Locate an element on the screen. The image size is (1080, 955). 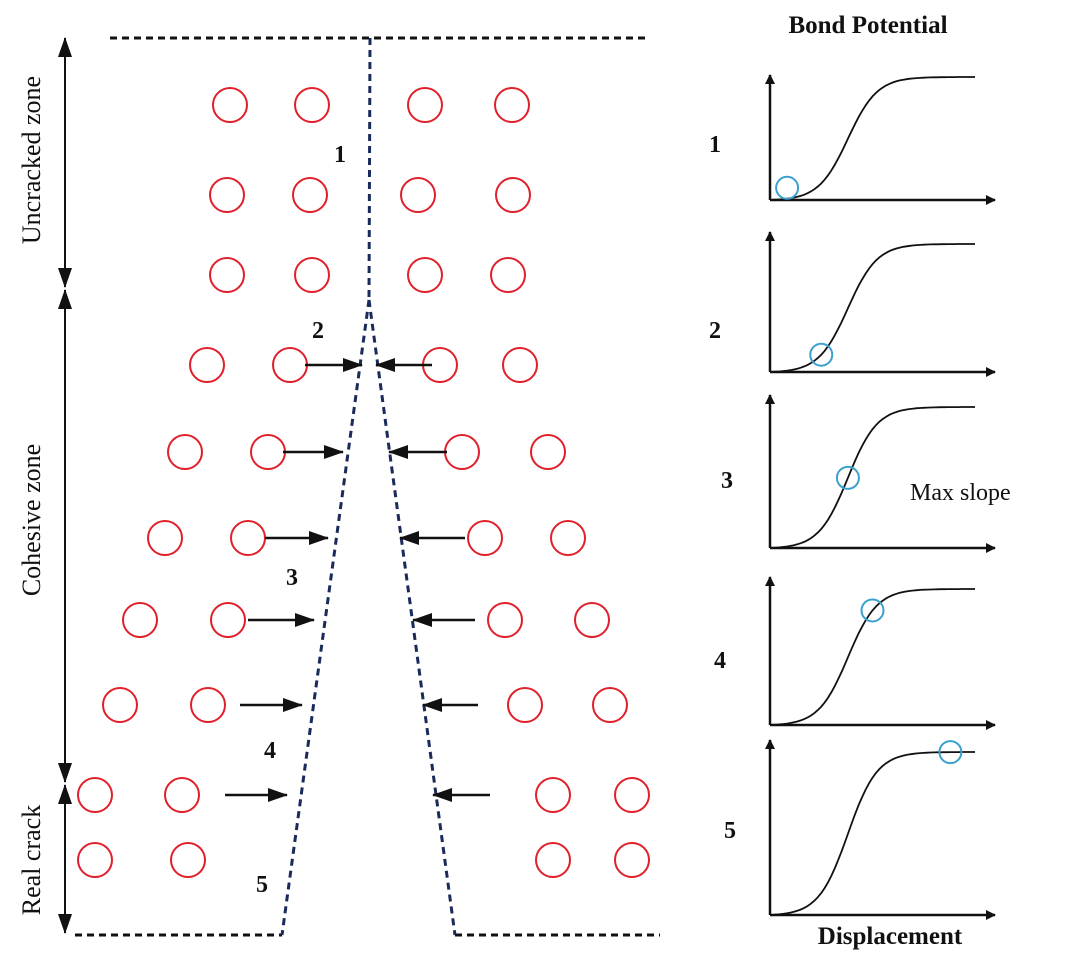
displacement-title: Displacement is located at coordinates (890, 936).